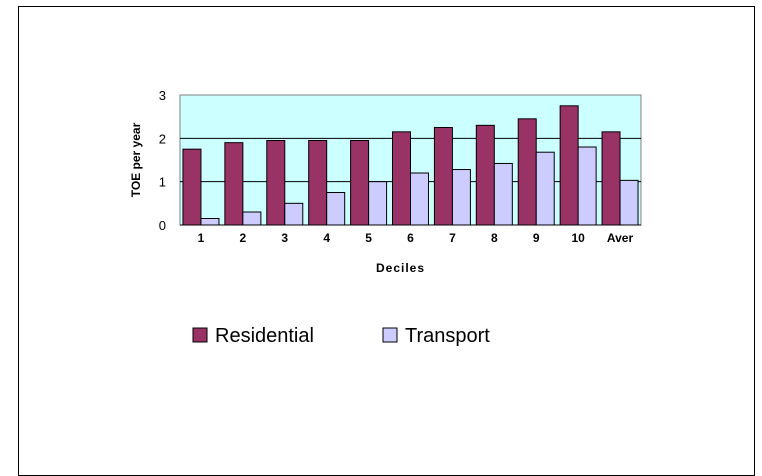 The height and width of the screenshot is (476, 762). Describe the element at coordinates (494, 238) in the screenshot. I see `x-tick-label: 8` at that location.